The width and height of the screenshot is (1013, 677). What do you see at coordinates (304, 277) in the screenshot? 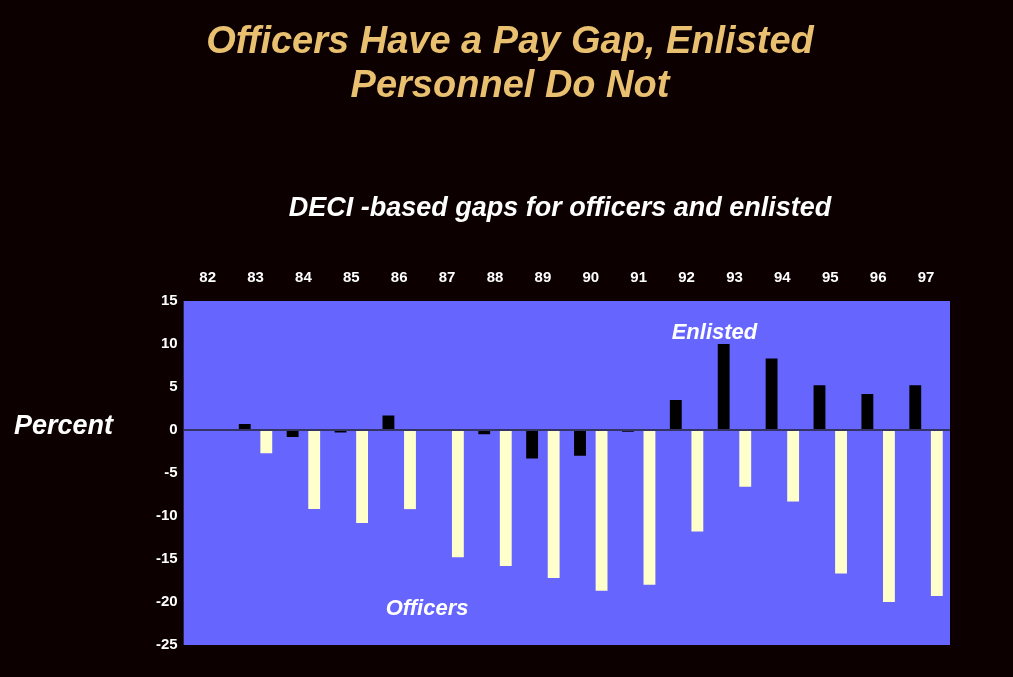
I see `x-tick-label: 84` at bounding box center [304, 277].